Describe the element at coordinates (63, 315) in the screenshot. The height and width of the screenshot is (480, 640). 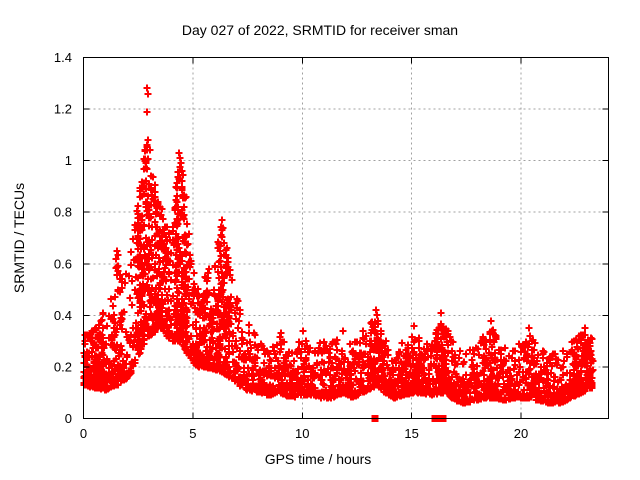
I see `y-tick-label: 0.4` at that location.